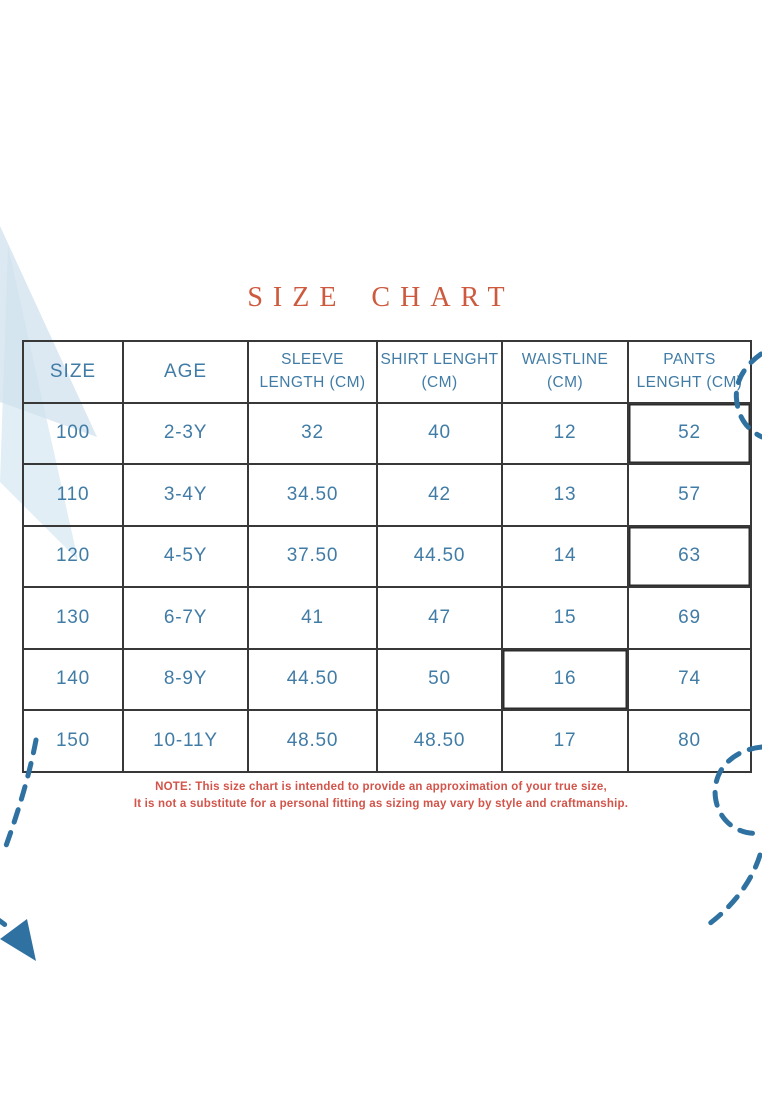 The image size is (762, 1100). I want to click on table-cell: 80, so click(689, 741).